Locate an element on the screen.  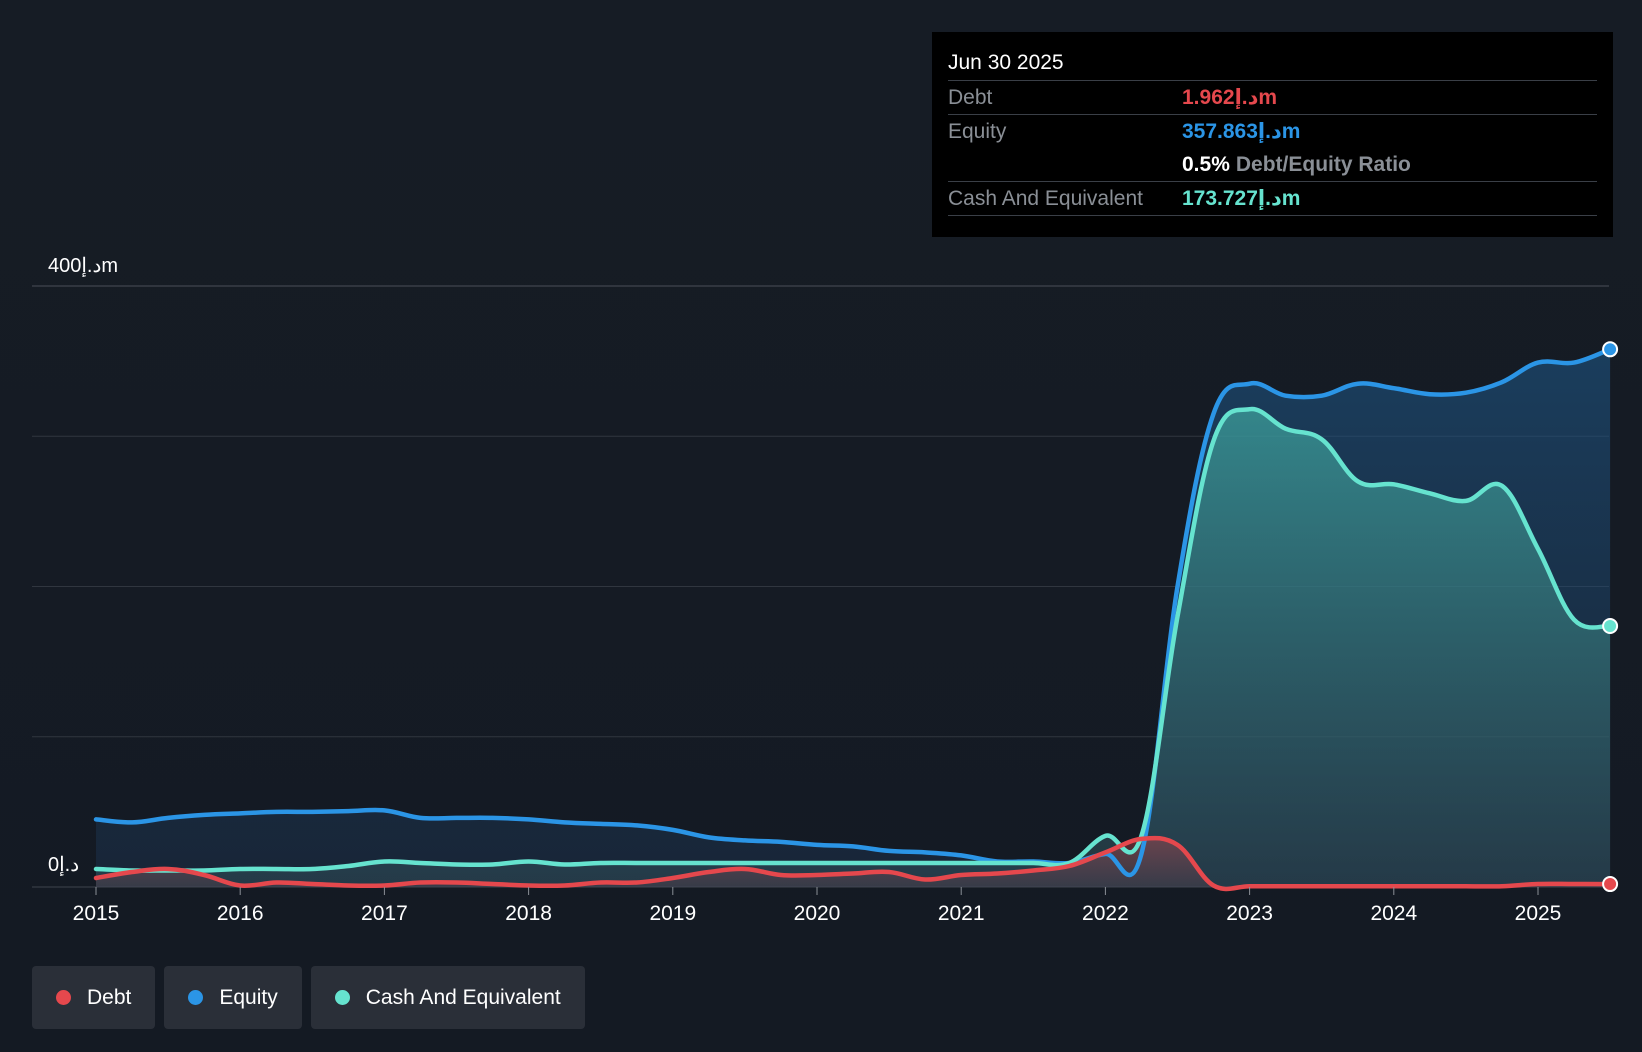
equity-end-marker is located at coordinates (1610, 349).